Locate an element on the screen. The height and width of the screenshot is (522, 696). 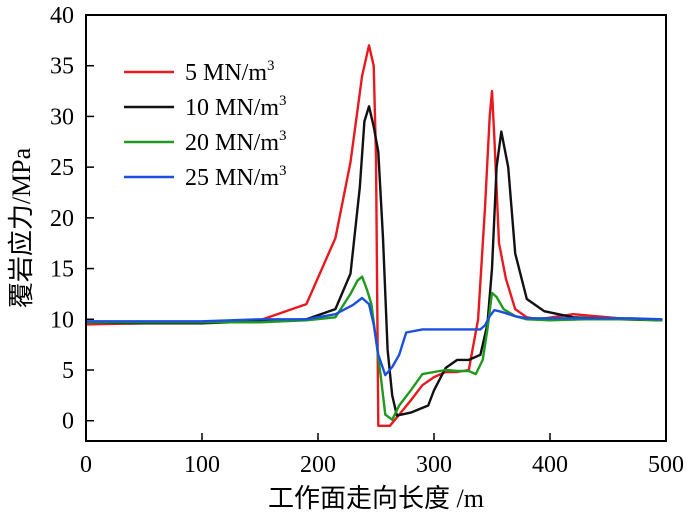
legend-label: 25 MN/m3 is located at coordinates (236, 177).